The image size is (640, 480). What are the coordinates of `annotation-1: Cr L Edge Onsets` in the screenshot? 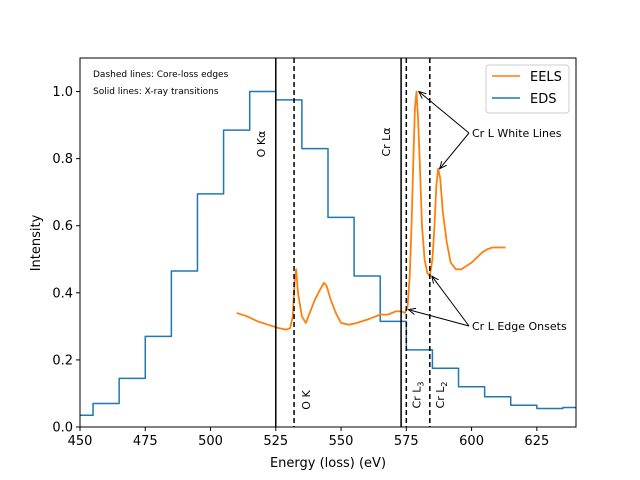 It's located at (519, 326).